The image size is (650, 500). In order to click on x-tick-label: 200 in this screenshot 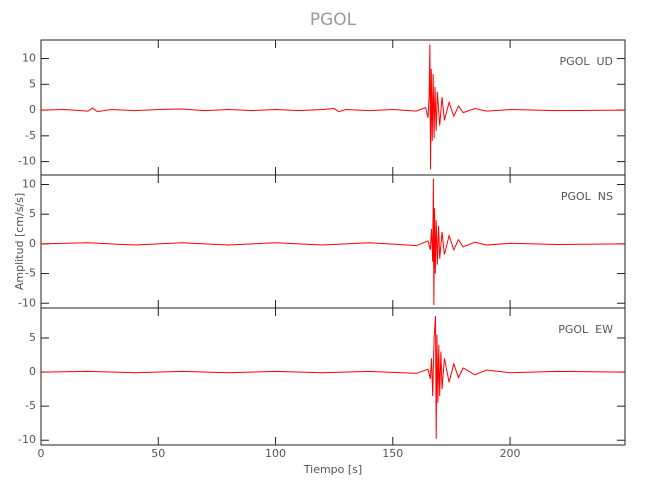, I will do `click(510, 453)`.